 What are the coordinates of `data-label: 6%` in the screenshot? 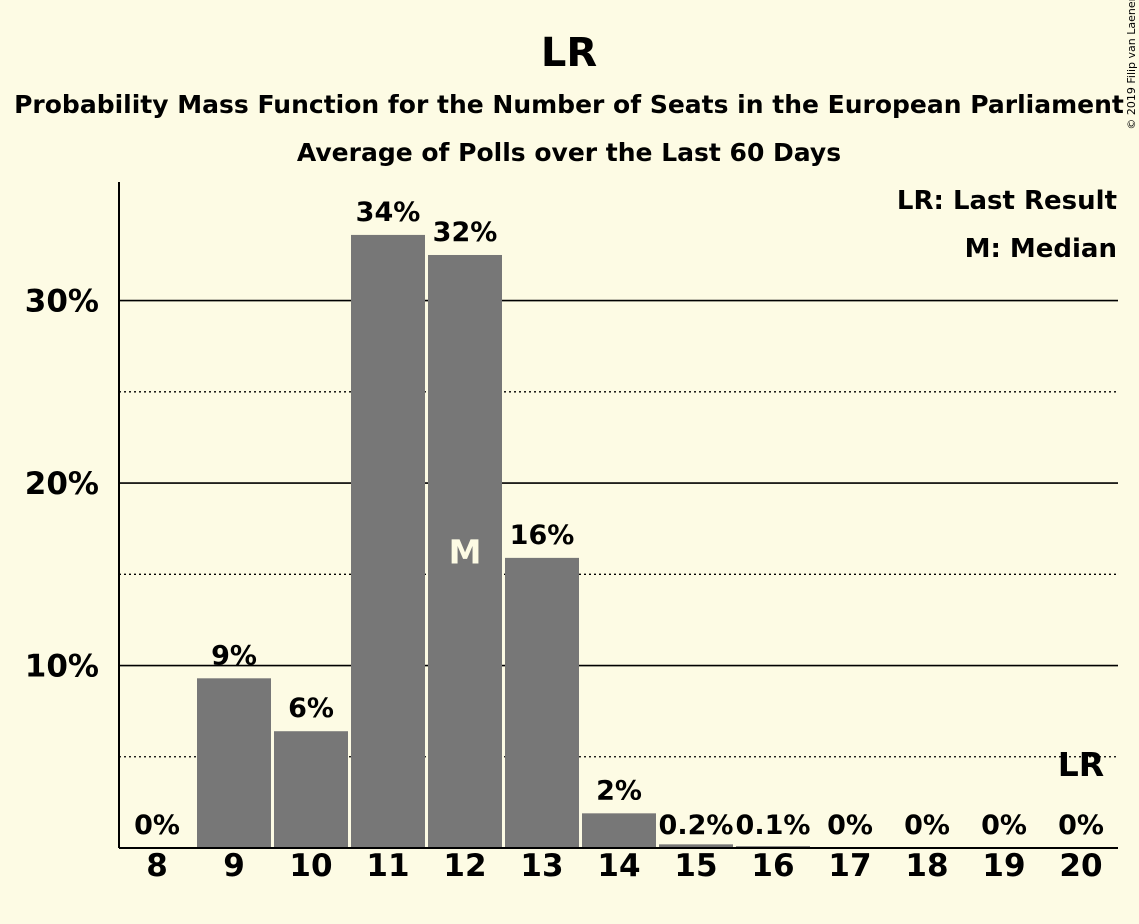 It's located at (311, 708).